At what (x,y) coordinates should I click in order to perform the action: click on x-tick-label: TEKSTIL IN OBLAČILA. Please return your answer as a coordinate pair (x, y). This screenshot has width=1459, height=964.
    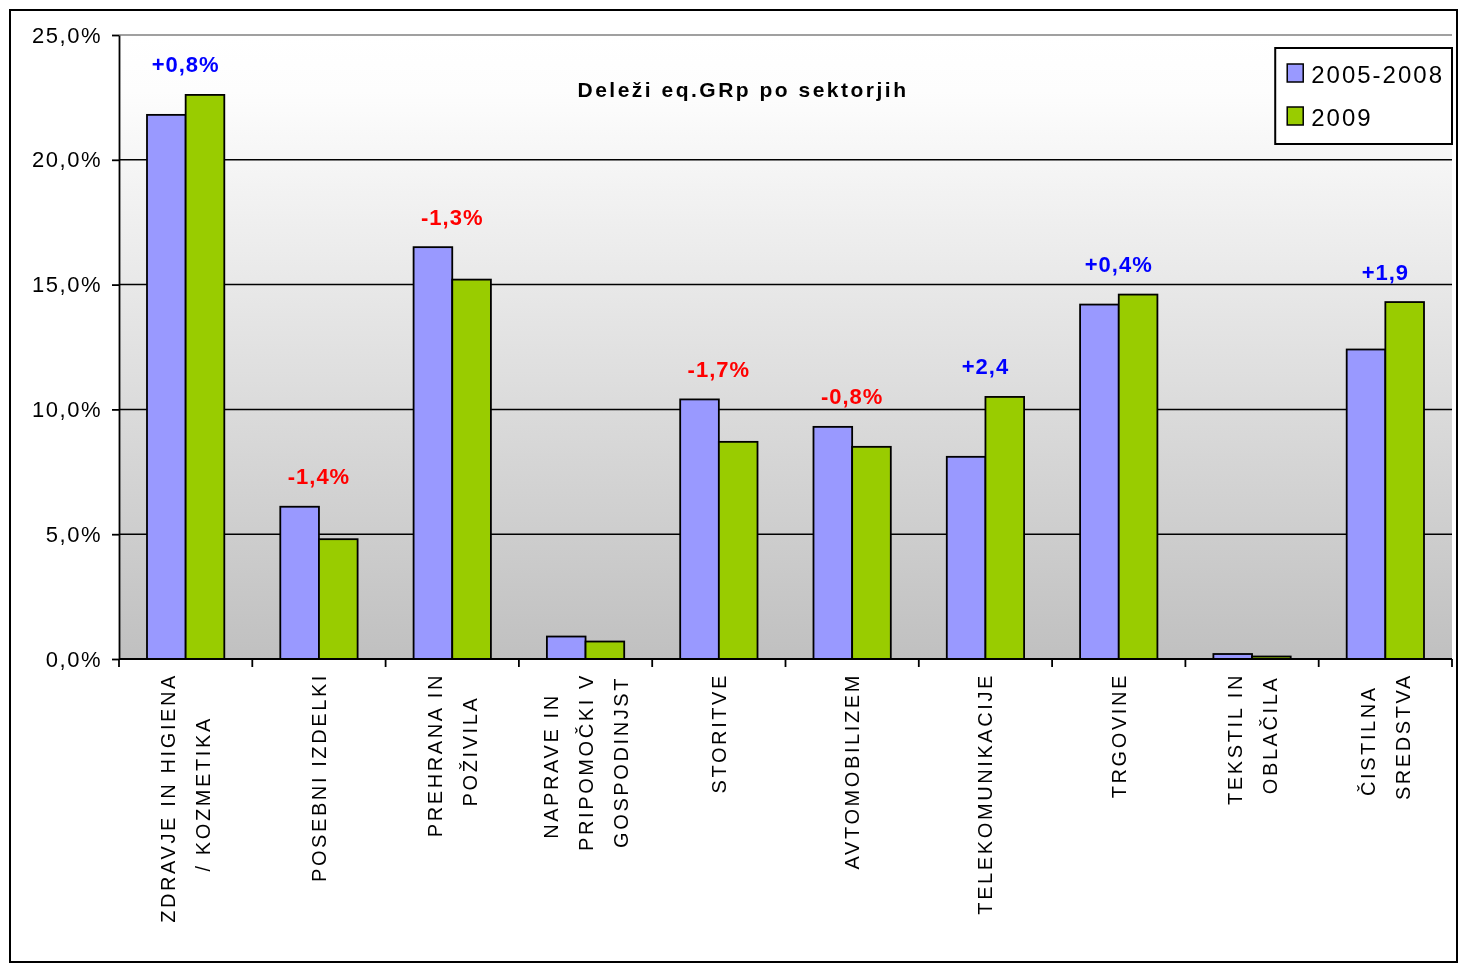
    Looking at the image, I should click on (1252, 739).